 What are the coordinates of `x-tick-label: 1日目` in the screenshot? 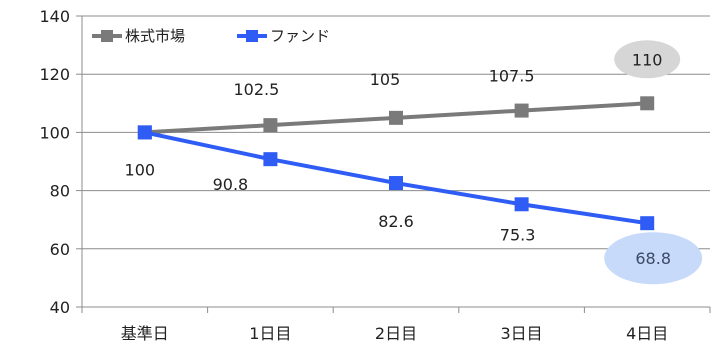 It's located at (270, 333).